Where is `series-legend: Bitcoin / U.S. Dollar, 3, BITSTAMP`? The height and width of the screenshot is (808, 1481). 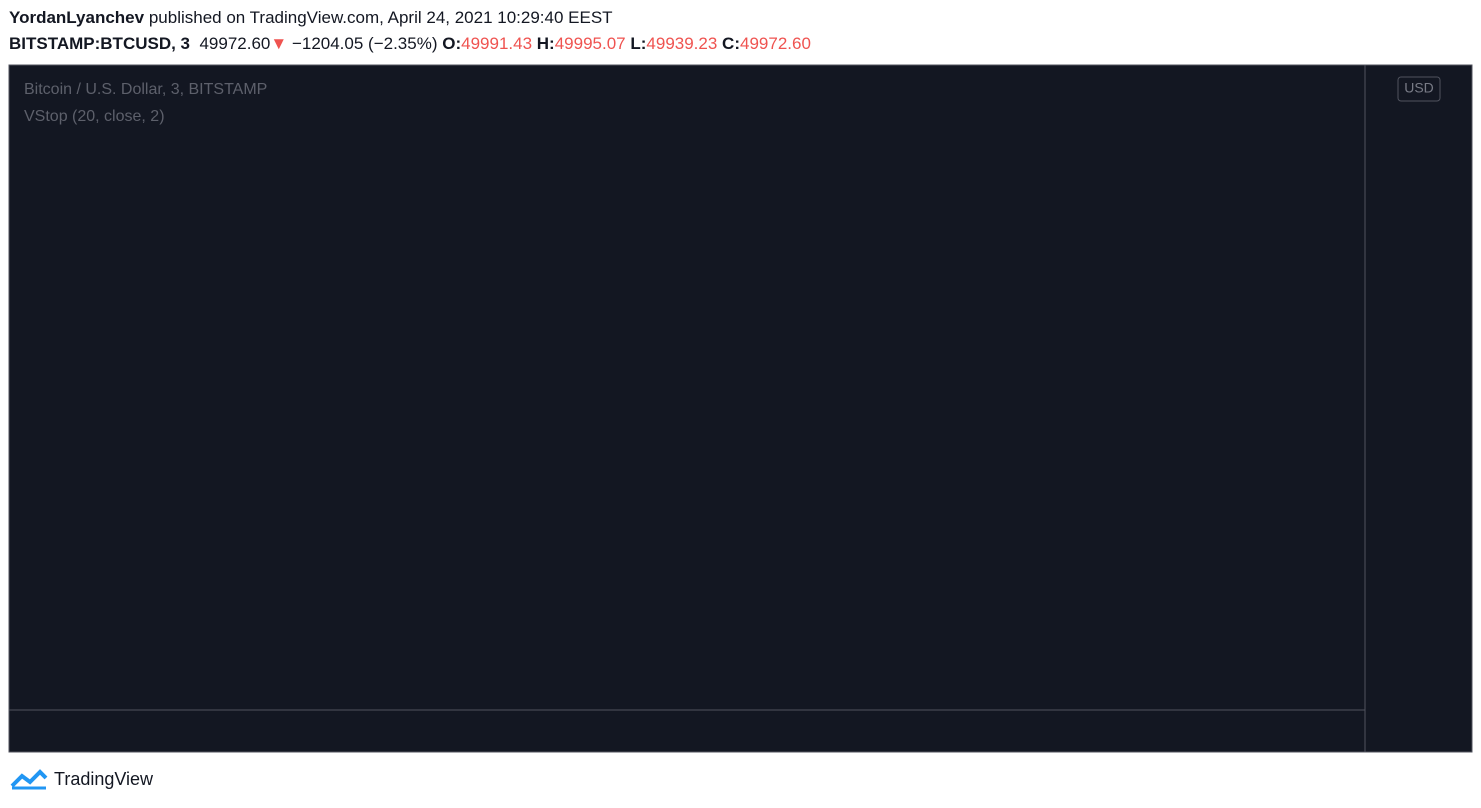
series-legend: Bitcoin / U.S. Dollar, 3, BITSTAMP is located at coordinates (145, 89).